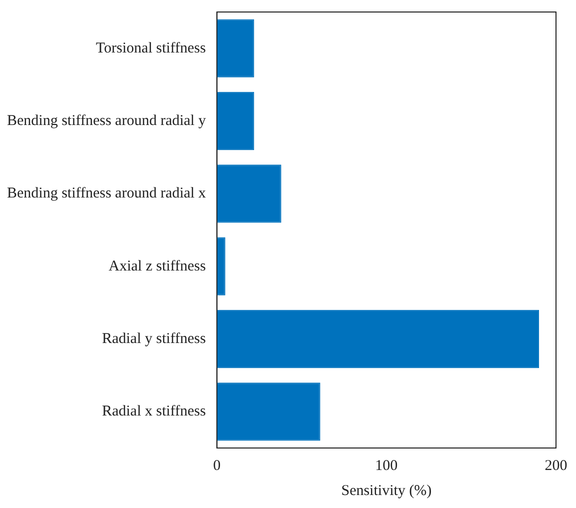 The width and height of the screenshot is (576, 508). I want to click on y-tick-label: Bending stiffness around radial y, so click(106, 120).